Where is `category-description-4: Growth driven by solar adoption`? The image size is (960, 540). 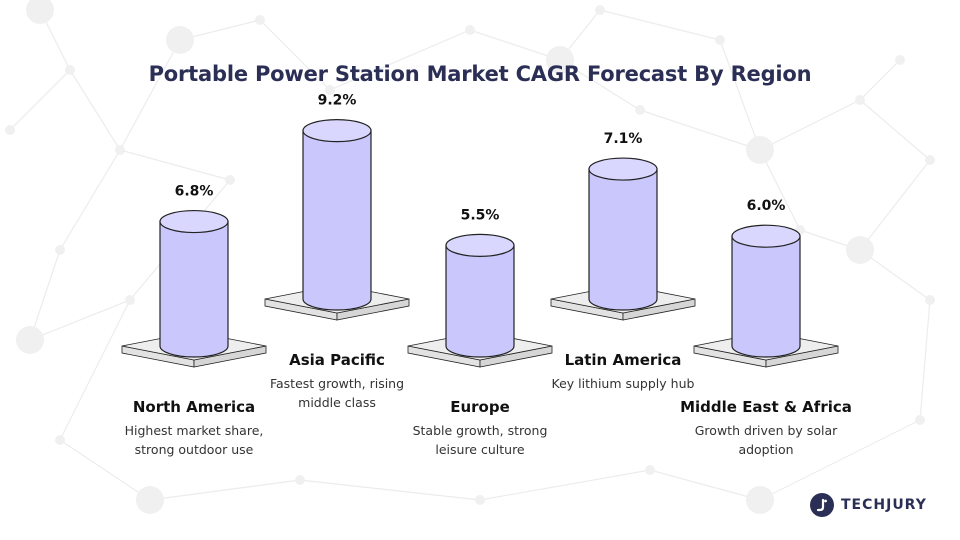 category-description-4: Growth driven by solar adoption is located at coordinates (766, 440).